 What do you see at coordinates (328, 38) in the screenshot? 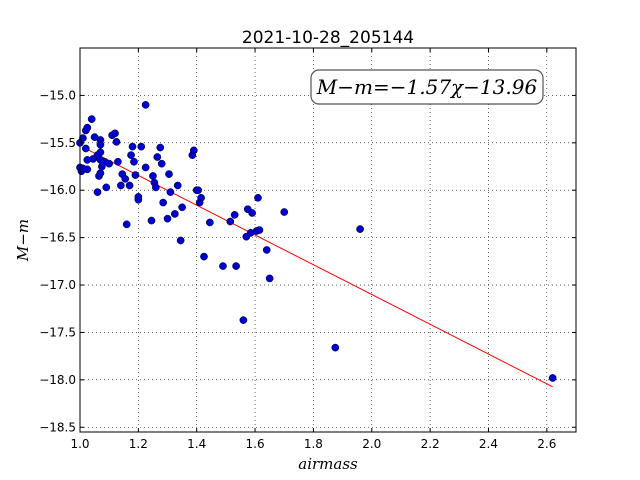
I see `chart-title: 2021-10-28_205144` at bounding box center [328, 38].